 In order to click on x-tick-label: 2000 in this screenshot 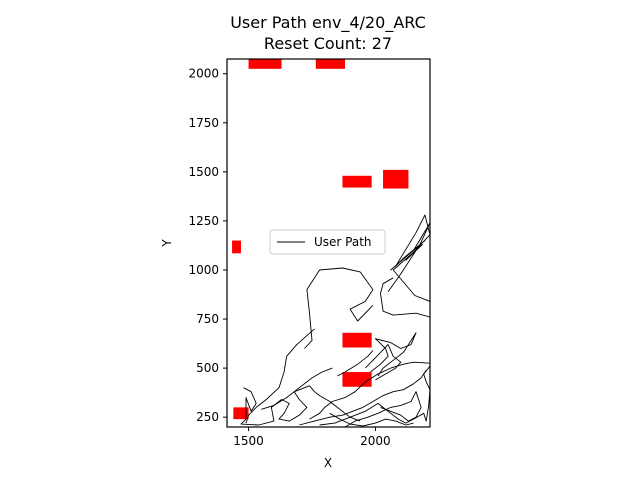, I will do `click(375, 441)`.